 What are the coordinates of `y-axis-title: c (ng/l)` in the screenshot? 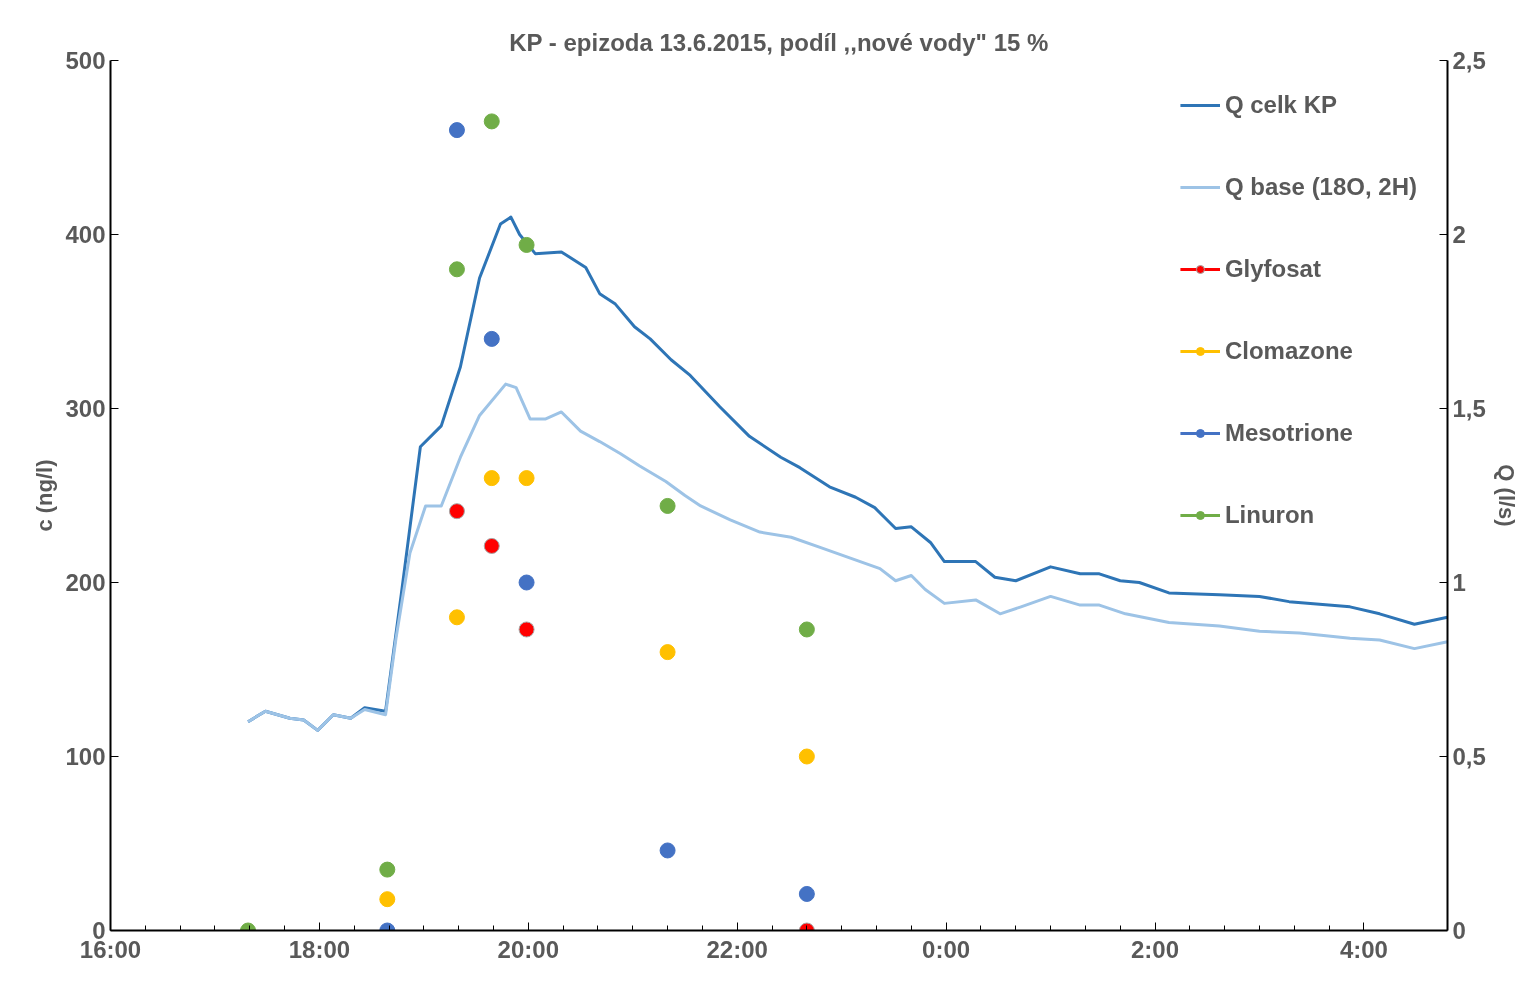 It's located at (45, 495).